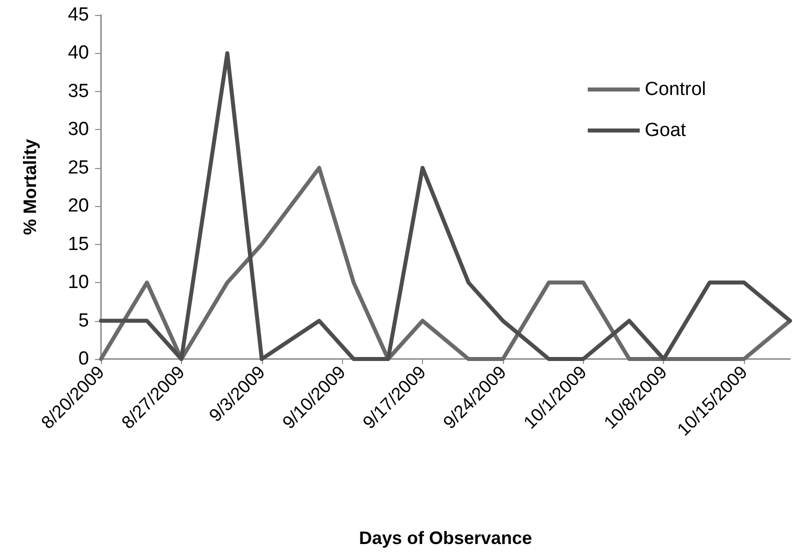 Image resolution: width=793 pixels, height=554 pixels. What do you see at coordinates (30, 187) in the screenshot?
I see `y-axis-title: % Mortality` at bounding box center [30, 187].